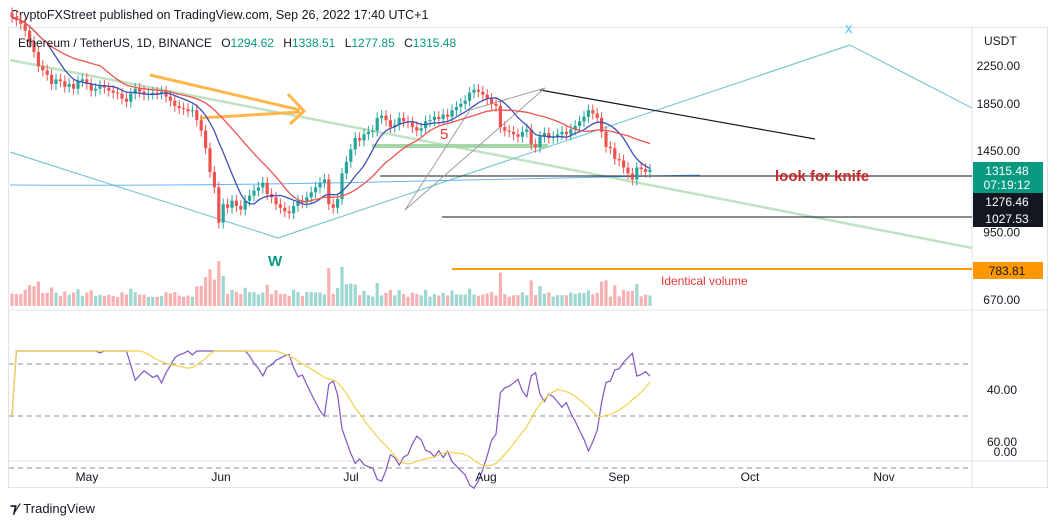 The image size is (1057, 526). I want to click on low-value: 1277.85, so click(373, 43).